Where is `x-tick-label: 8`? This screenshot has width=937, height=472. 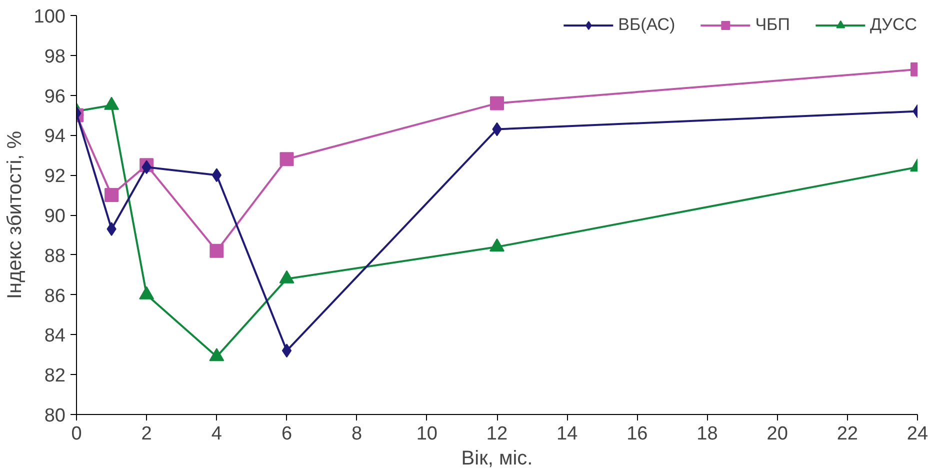
x-tick-label: 8 is located at coordinates (357, 434).